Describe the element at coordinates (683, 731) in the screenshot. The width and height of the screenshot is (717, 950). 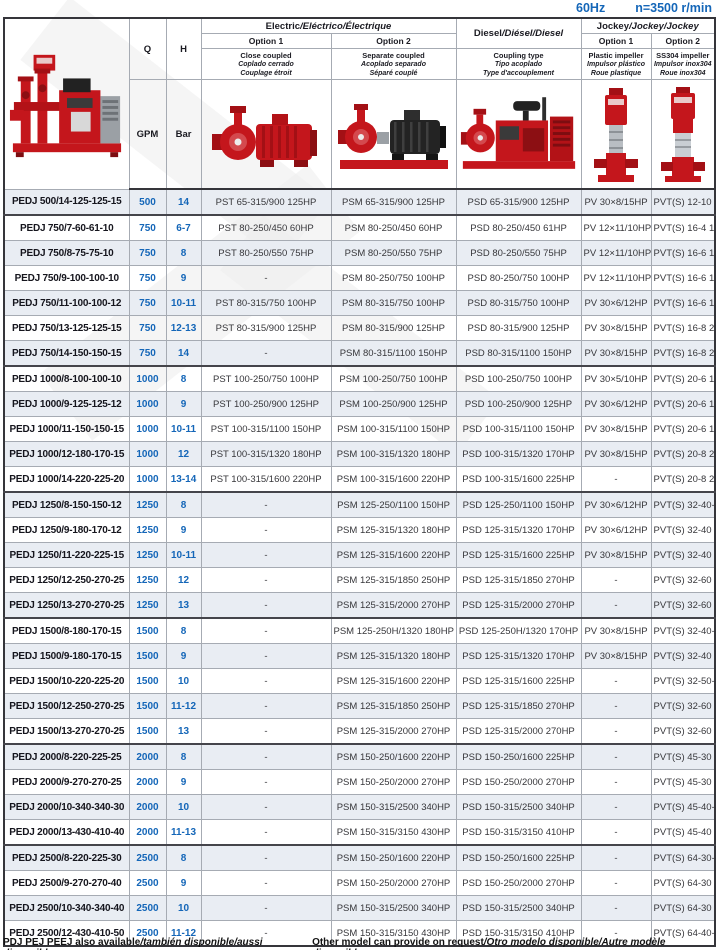
I see `cell-pvt: PVT(S) 32-60 25HP` at that location.